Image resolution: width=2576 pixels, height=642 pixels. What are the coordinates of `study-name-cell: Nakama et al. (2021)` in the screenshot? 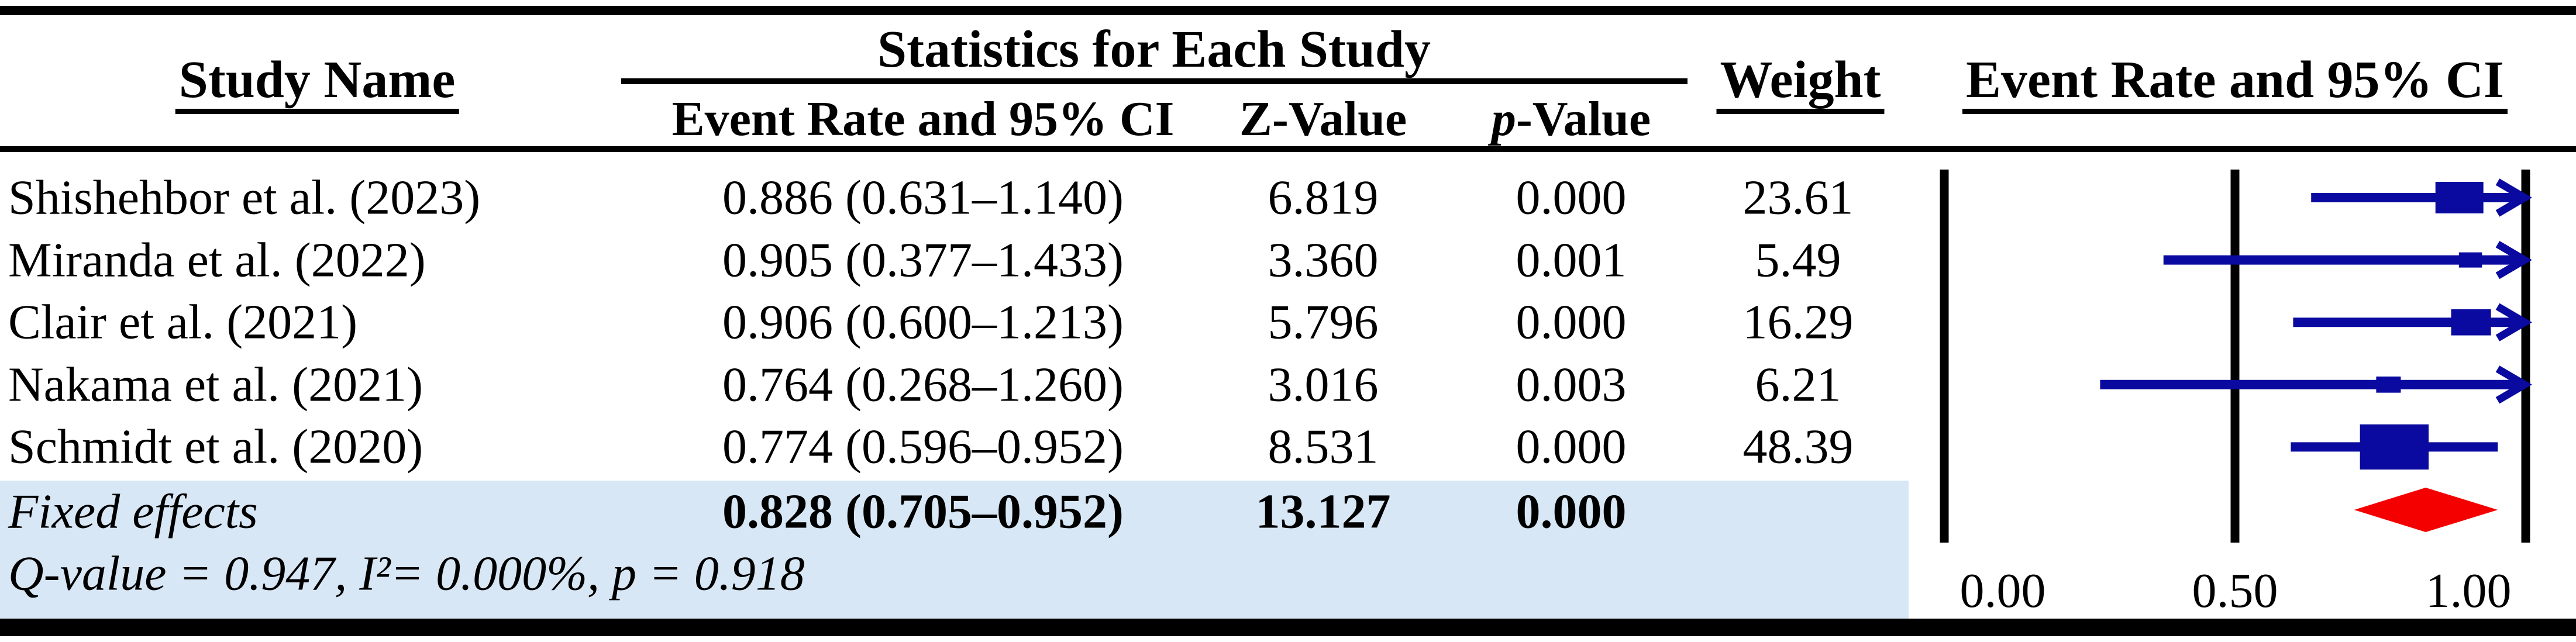 It's located at (215, 384).